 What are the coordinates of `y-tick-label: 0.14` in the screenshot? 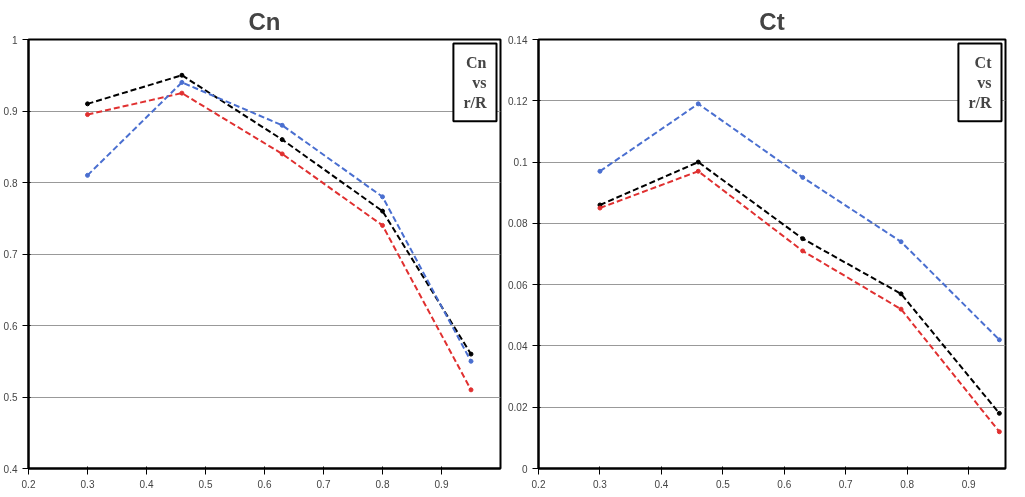 It's located at (518, 40).